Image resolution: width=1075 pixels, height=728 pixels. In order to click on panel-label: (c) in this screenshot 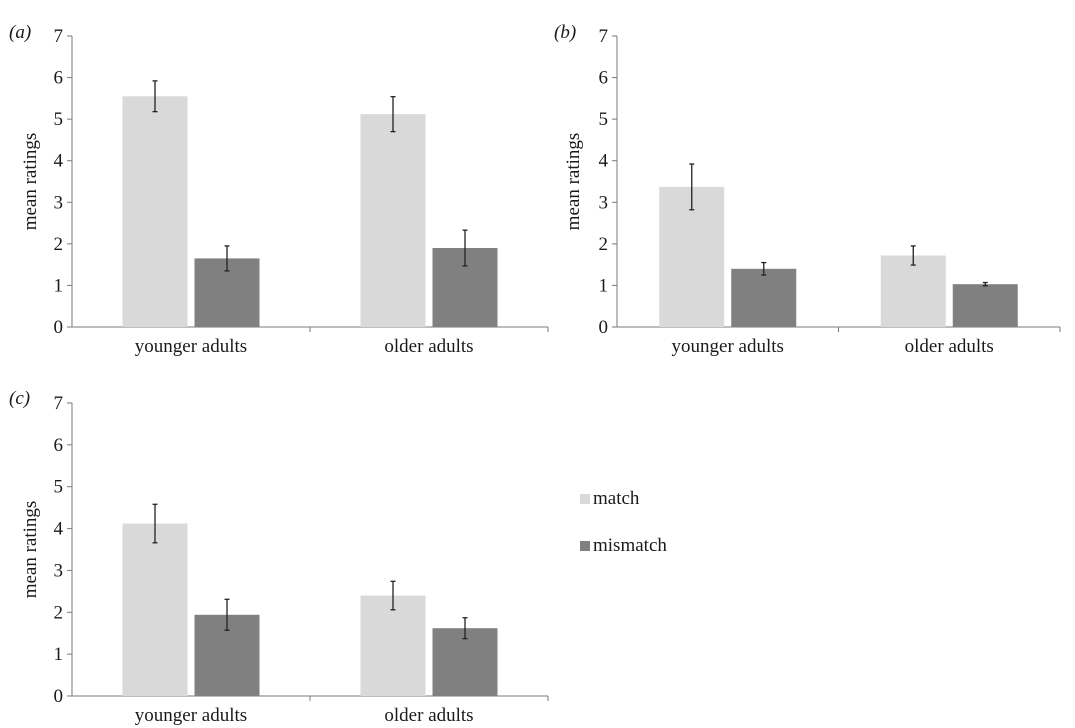, I will do `click(19, 398)`.